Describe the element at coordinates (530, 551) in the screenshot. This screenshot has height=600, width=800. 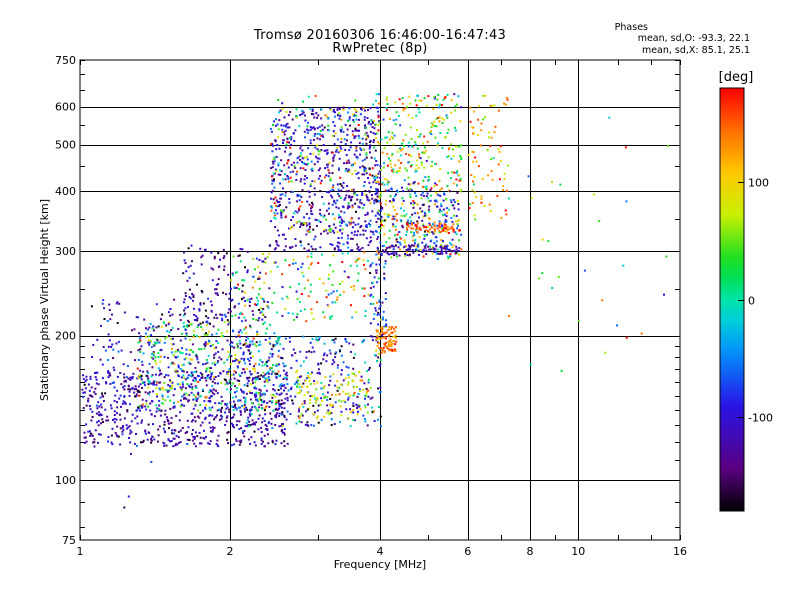
I see `x-tick-label: 8` at that location.